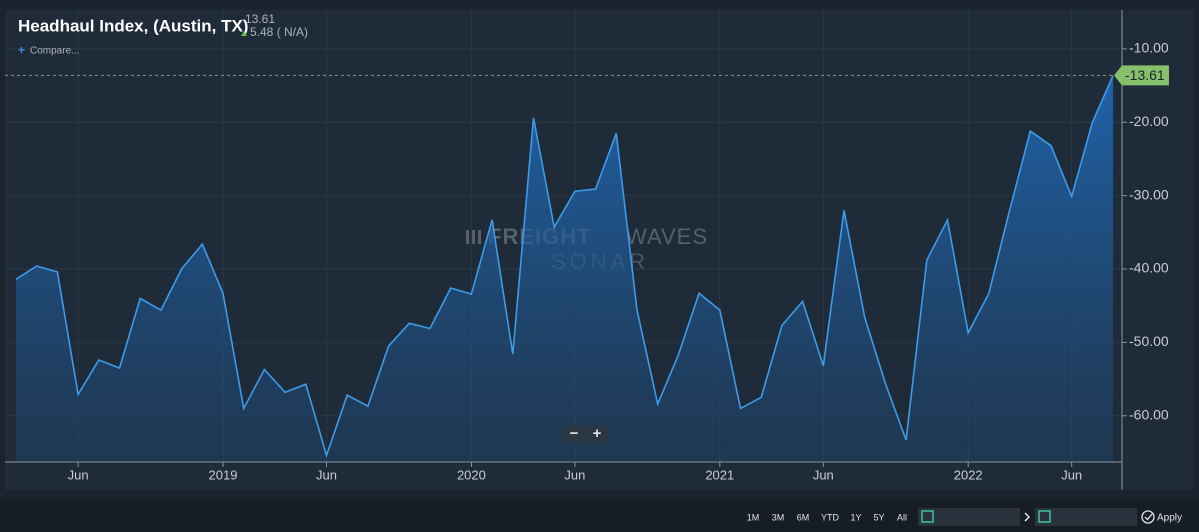 Image resolution: width=1199 pixels, height=532 pixels. I want to click on change-label: 5.48 ( N/A), so click(279, 32).